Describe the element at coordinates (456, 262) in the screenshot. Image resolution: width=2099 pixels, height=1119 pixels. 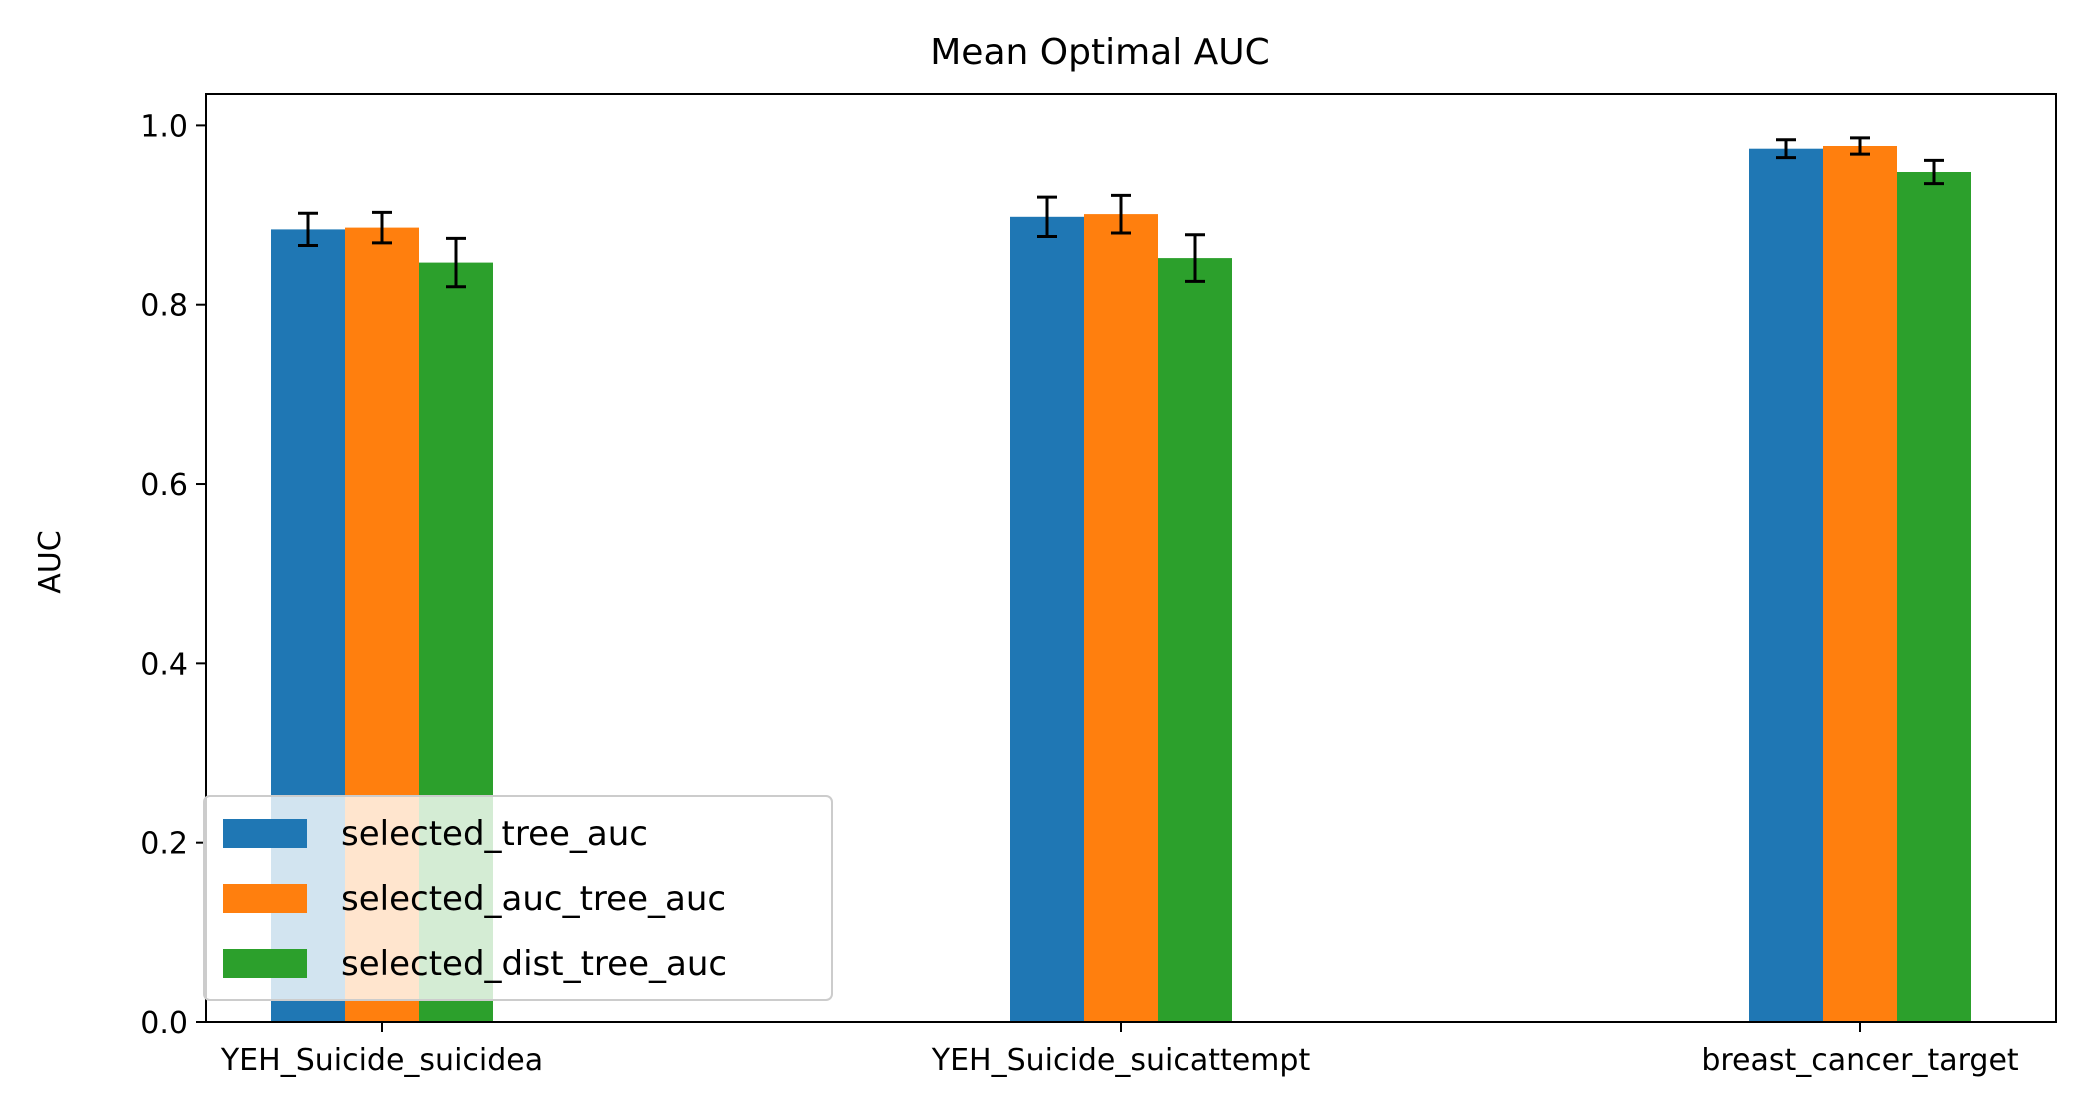
I see `error-bar-selected_dist_tree_auc-YEH_Suicide_suicidea` at that location.